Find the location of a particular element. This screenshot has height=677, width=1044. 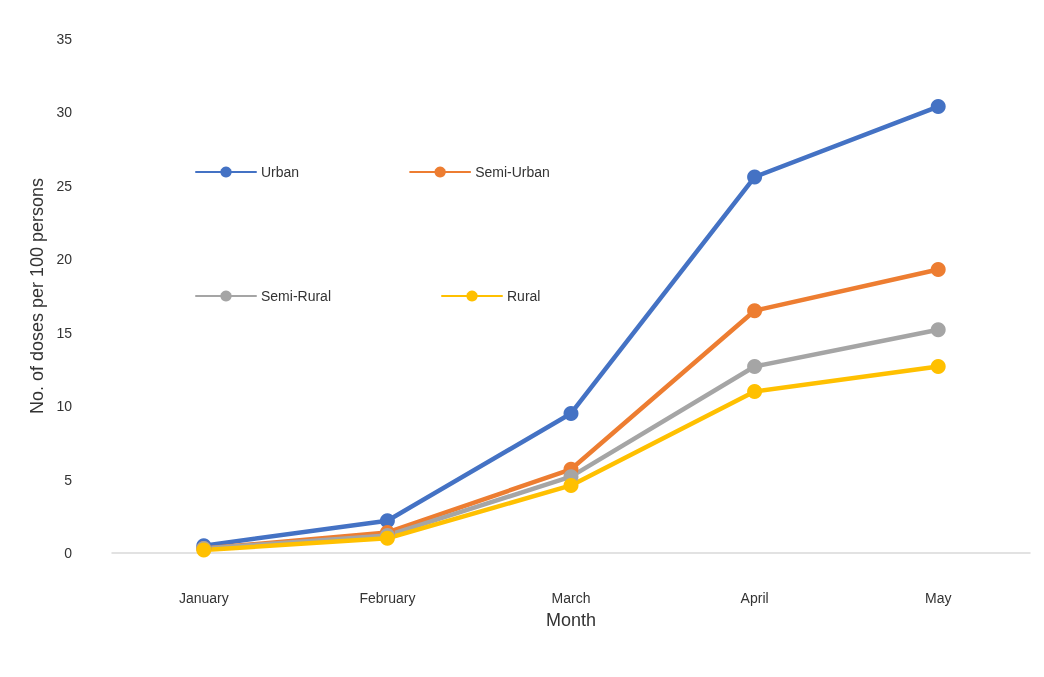

y-tick-label: 15 is located at coordinates (64, 332).